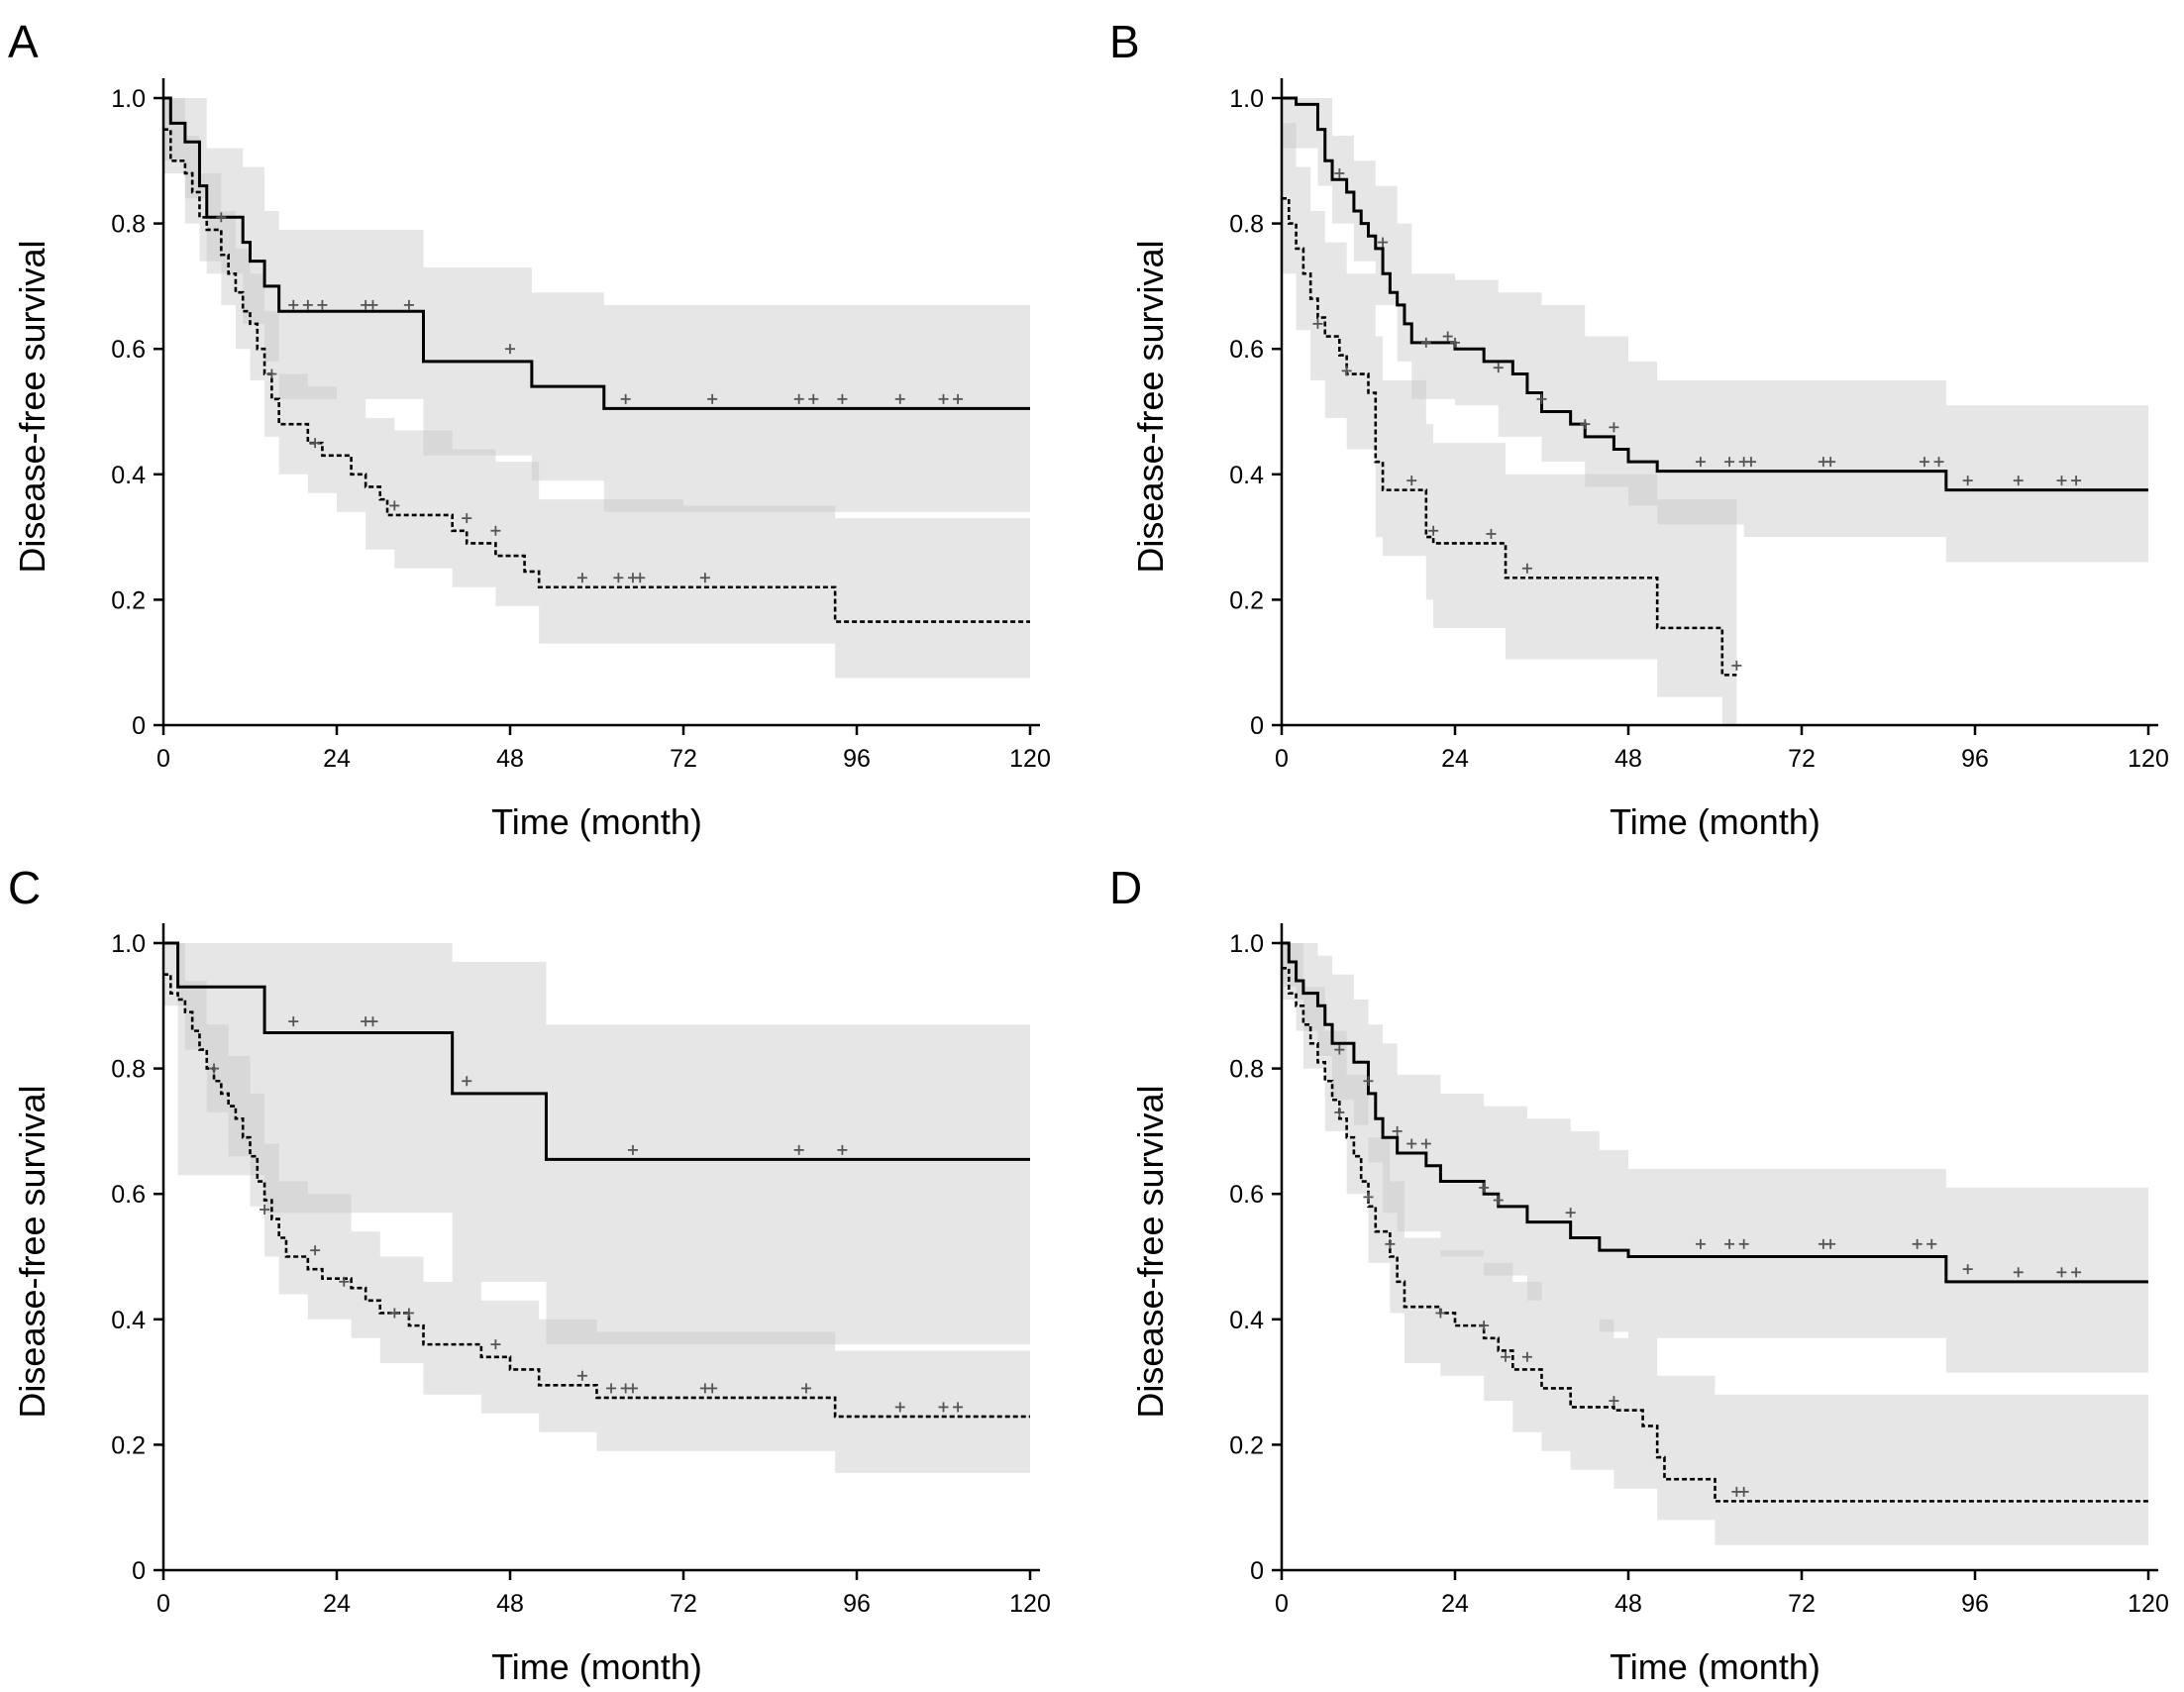  Describe the element at coordinates (1125, 887) in the screenshot. I see `panel-letter: D` at that location.